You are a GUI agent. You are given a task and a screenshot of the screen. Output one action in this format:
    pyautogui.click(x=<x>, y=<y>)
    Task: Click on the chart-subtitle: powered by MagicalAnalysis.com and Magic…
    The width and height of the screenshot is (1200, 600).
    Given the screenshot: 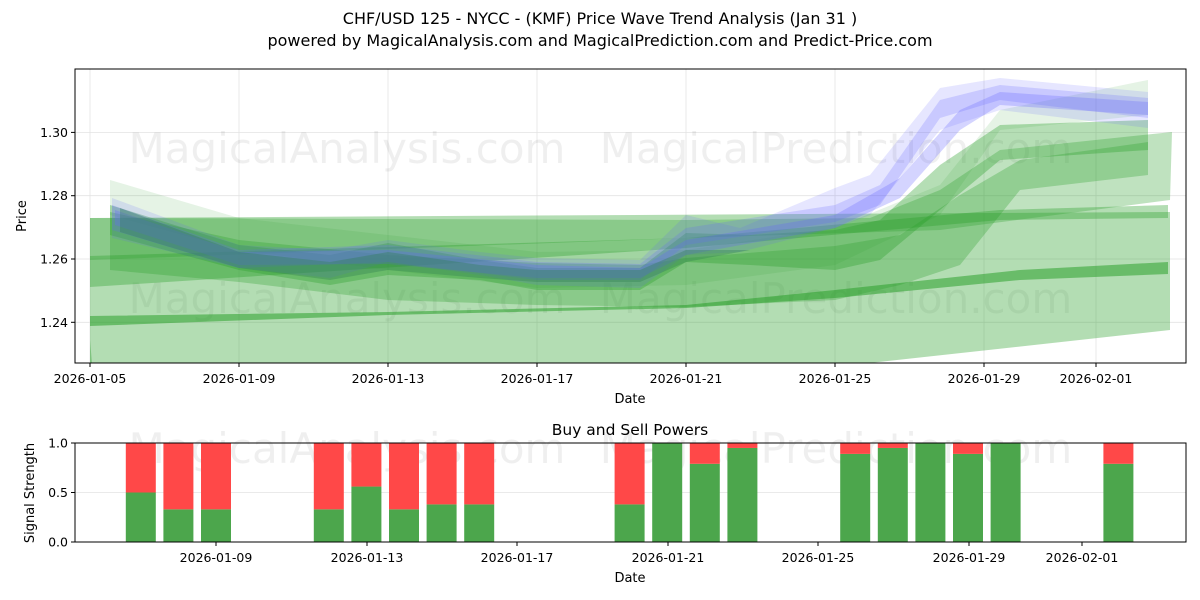 What is the action you would take?
    pyautogui.click(x=600, y=40)
    